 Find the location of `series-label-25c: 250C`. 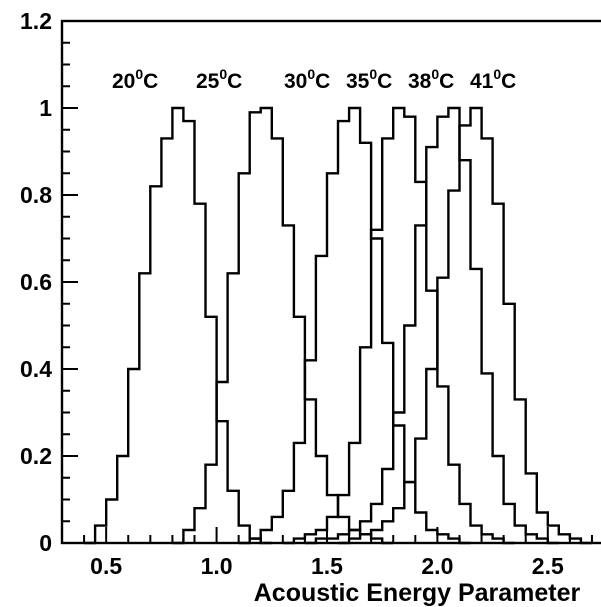

series-label-25c: 250C is located at coordinates (219, 79).